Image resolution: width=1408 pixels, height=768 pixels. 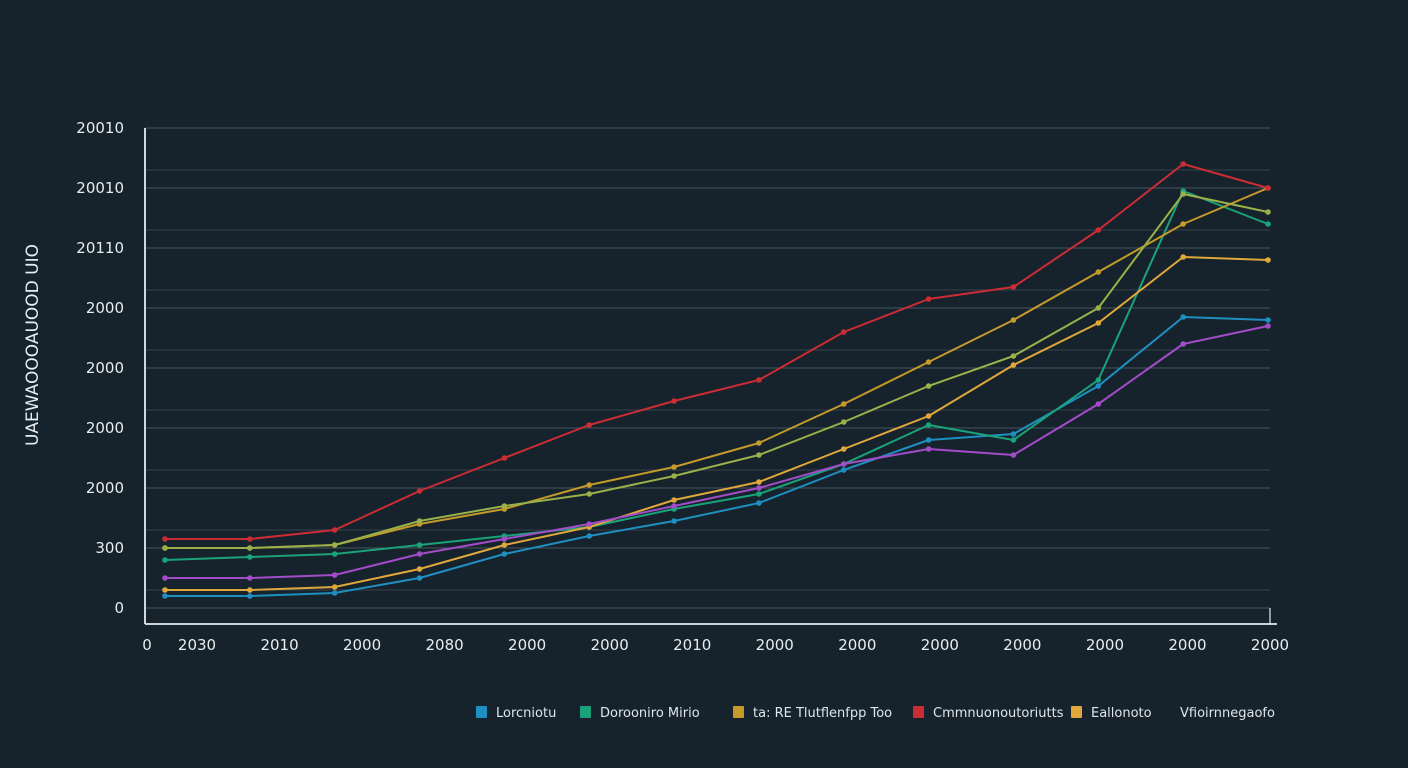 I want to click on x-tick-label-10: 2000, so click(x=940, y=645).